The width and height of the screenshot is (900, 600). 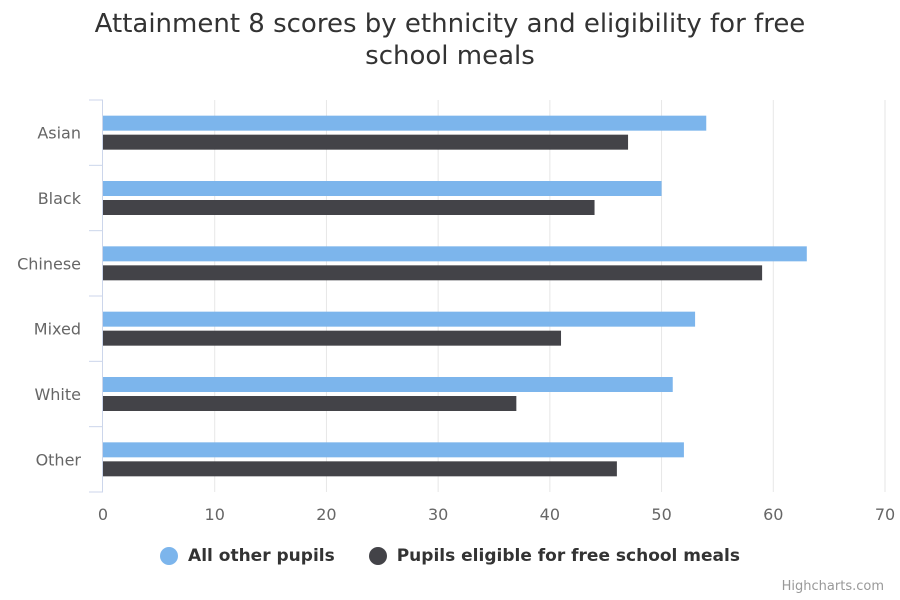 I want to click on credits-link: Highcharts.com, so click(x=832, y=586).